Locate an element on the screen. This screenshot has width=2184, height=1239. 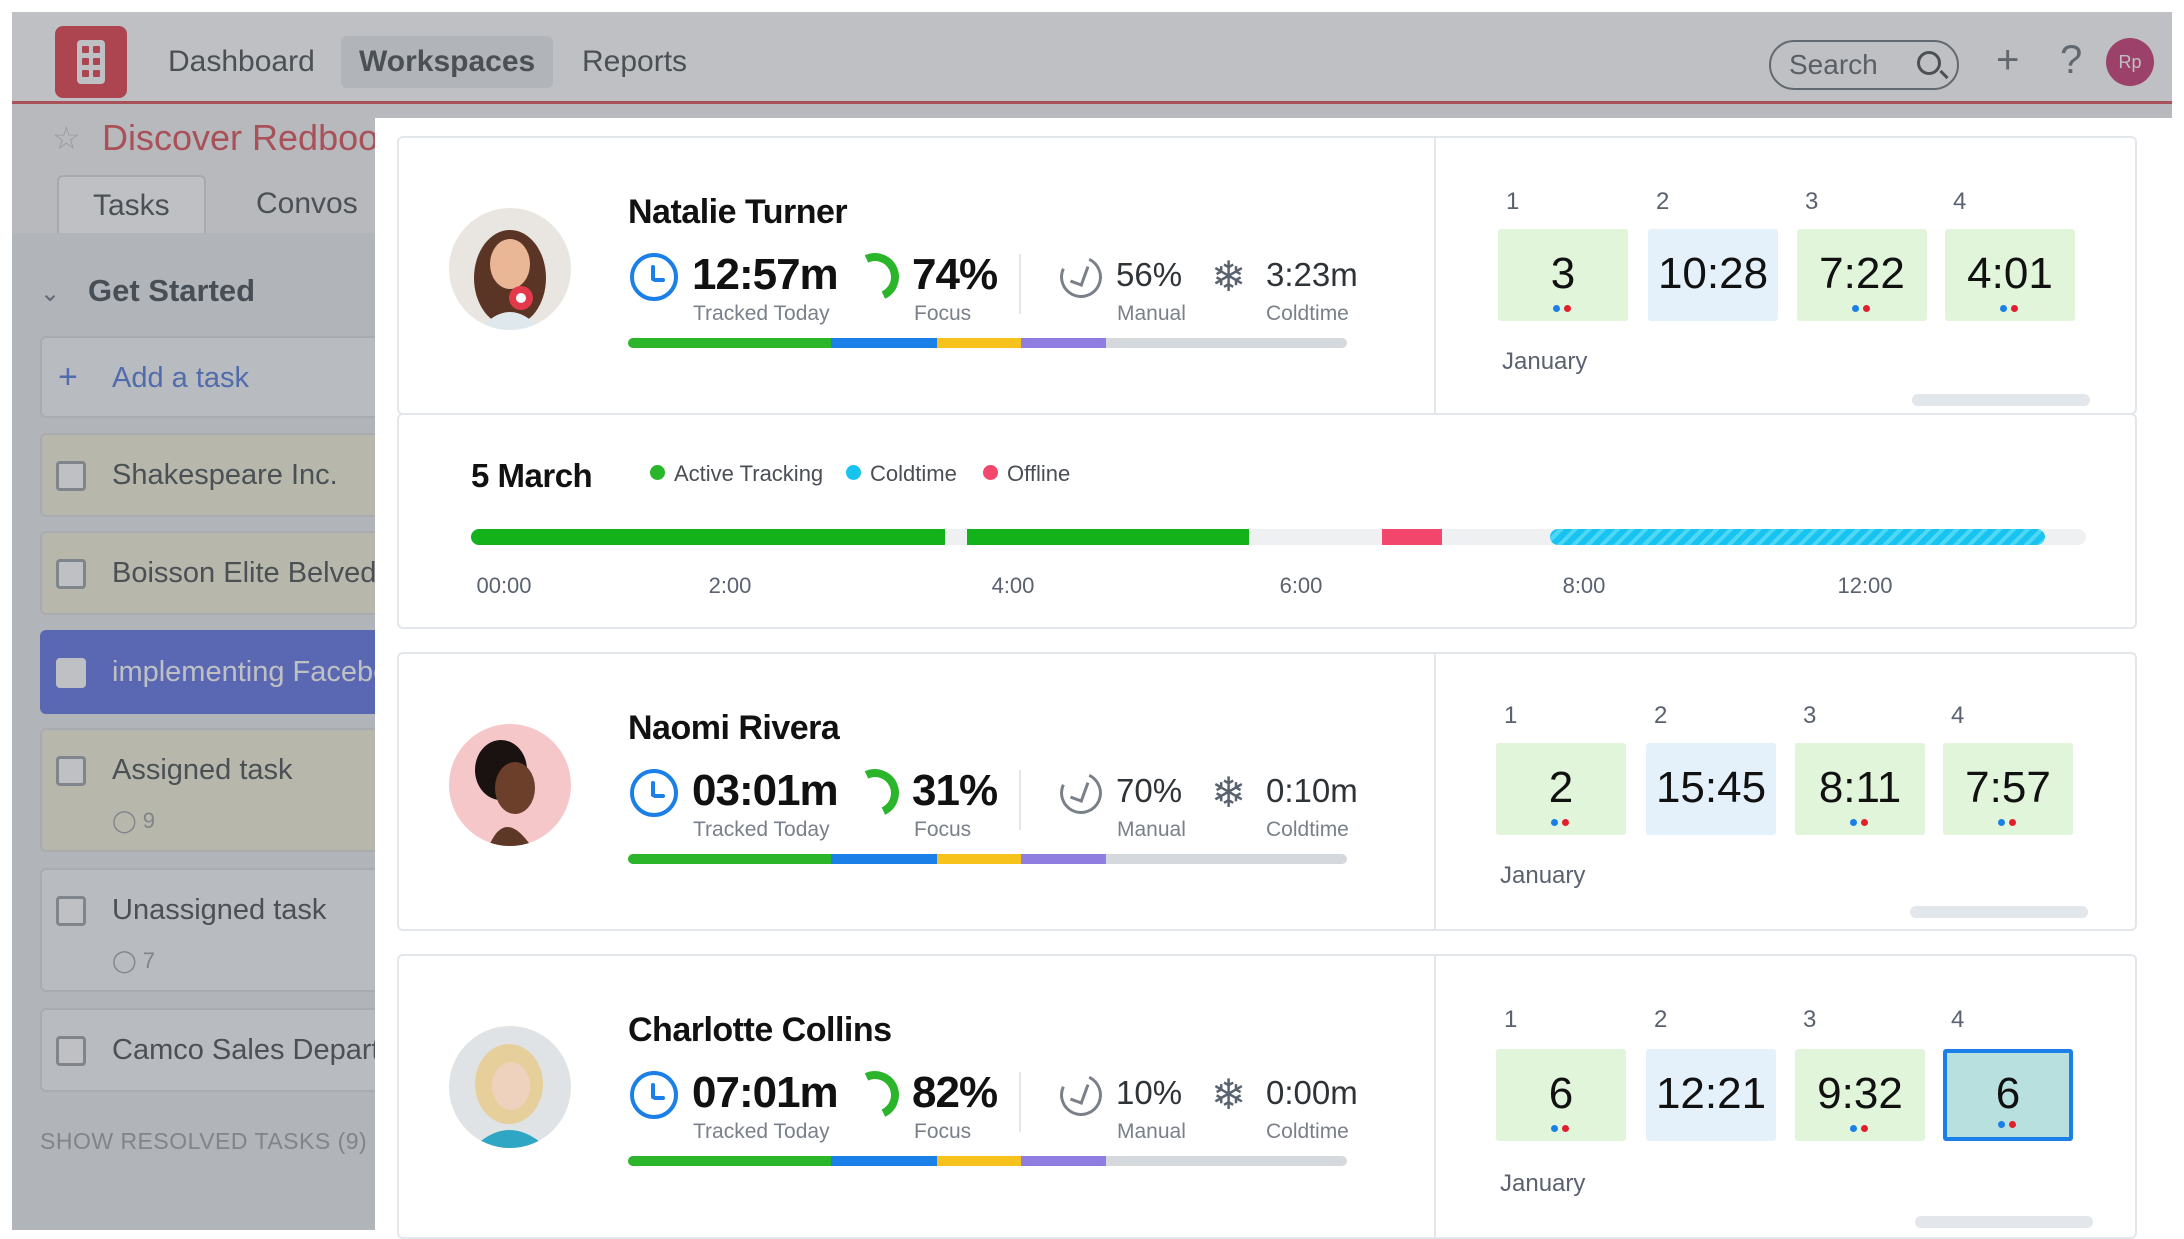
list-item: Unassigned task ◯ 7 is located at coordinates (230, 930).